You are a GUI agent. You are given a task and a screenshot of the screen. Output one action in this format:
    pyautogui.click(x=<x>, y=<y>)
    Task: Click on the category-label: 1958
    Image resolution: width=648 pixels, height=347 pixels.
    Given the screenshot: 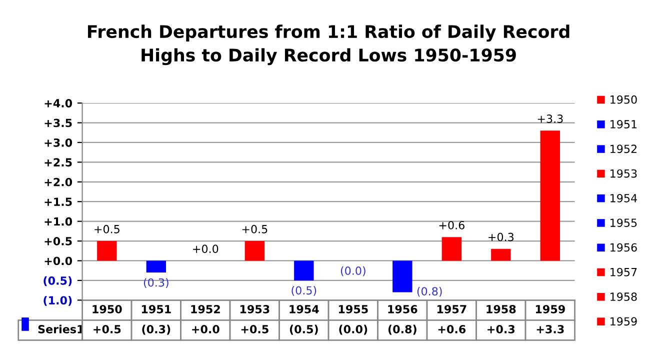 What is the action you would take?
    pyautogui.click(x=623, y=296)
    